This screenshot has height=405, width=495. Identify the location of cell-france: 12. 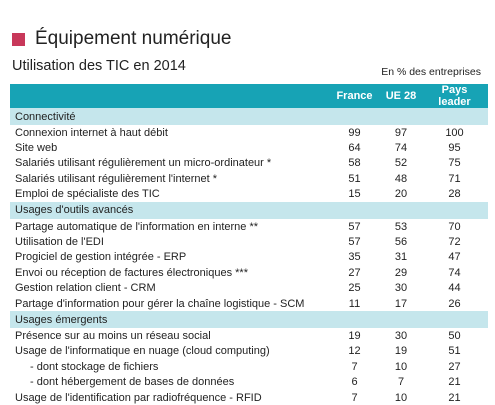
(354, 351).